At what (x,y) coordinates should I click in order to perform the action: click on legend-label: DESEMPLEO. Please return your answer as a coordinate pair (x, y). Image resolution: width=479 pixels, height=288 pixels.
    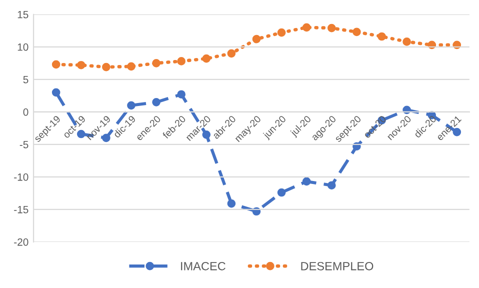
    Looking at the image, I should click on (337, 266).